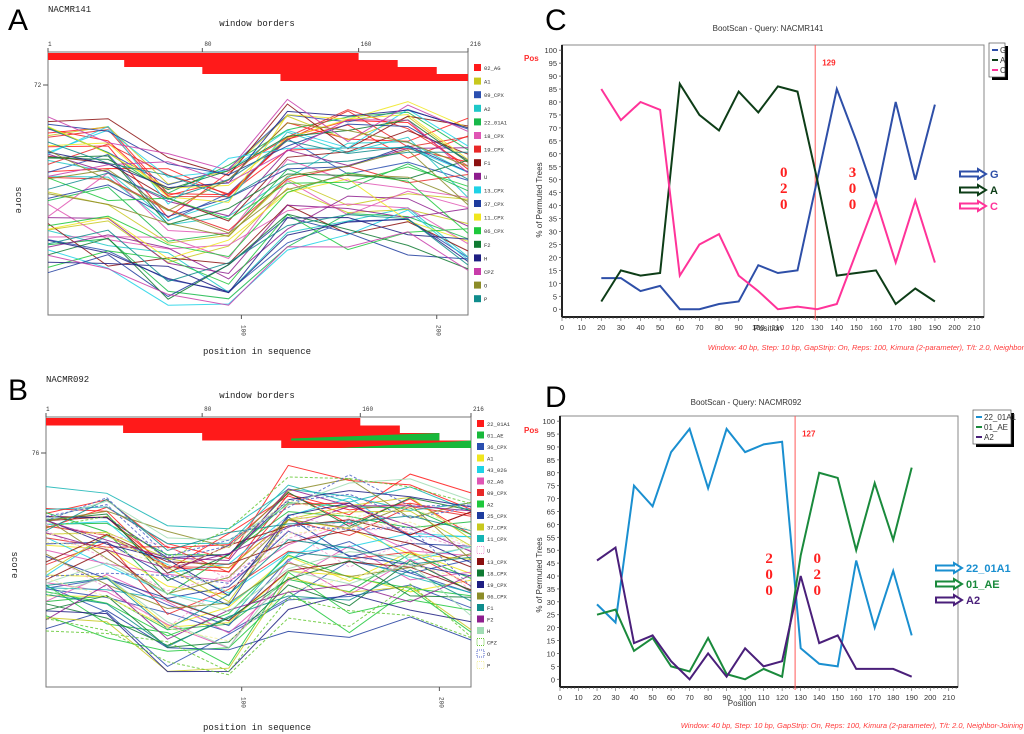 The width and height of the screenshot is (1024, 734). Describe the element at coordinates (257, 396) in the screenshot. I see `chart-b-subtitle: window borders` at that location.